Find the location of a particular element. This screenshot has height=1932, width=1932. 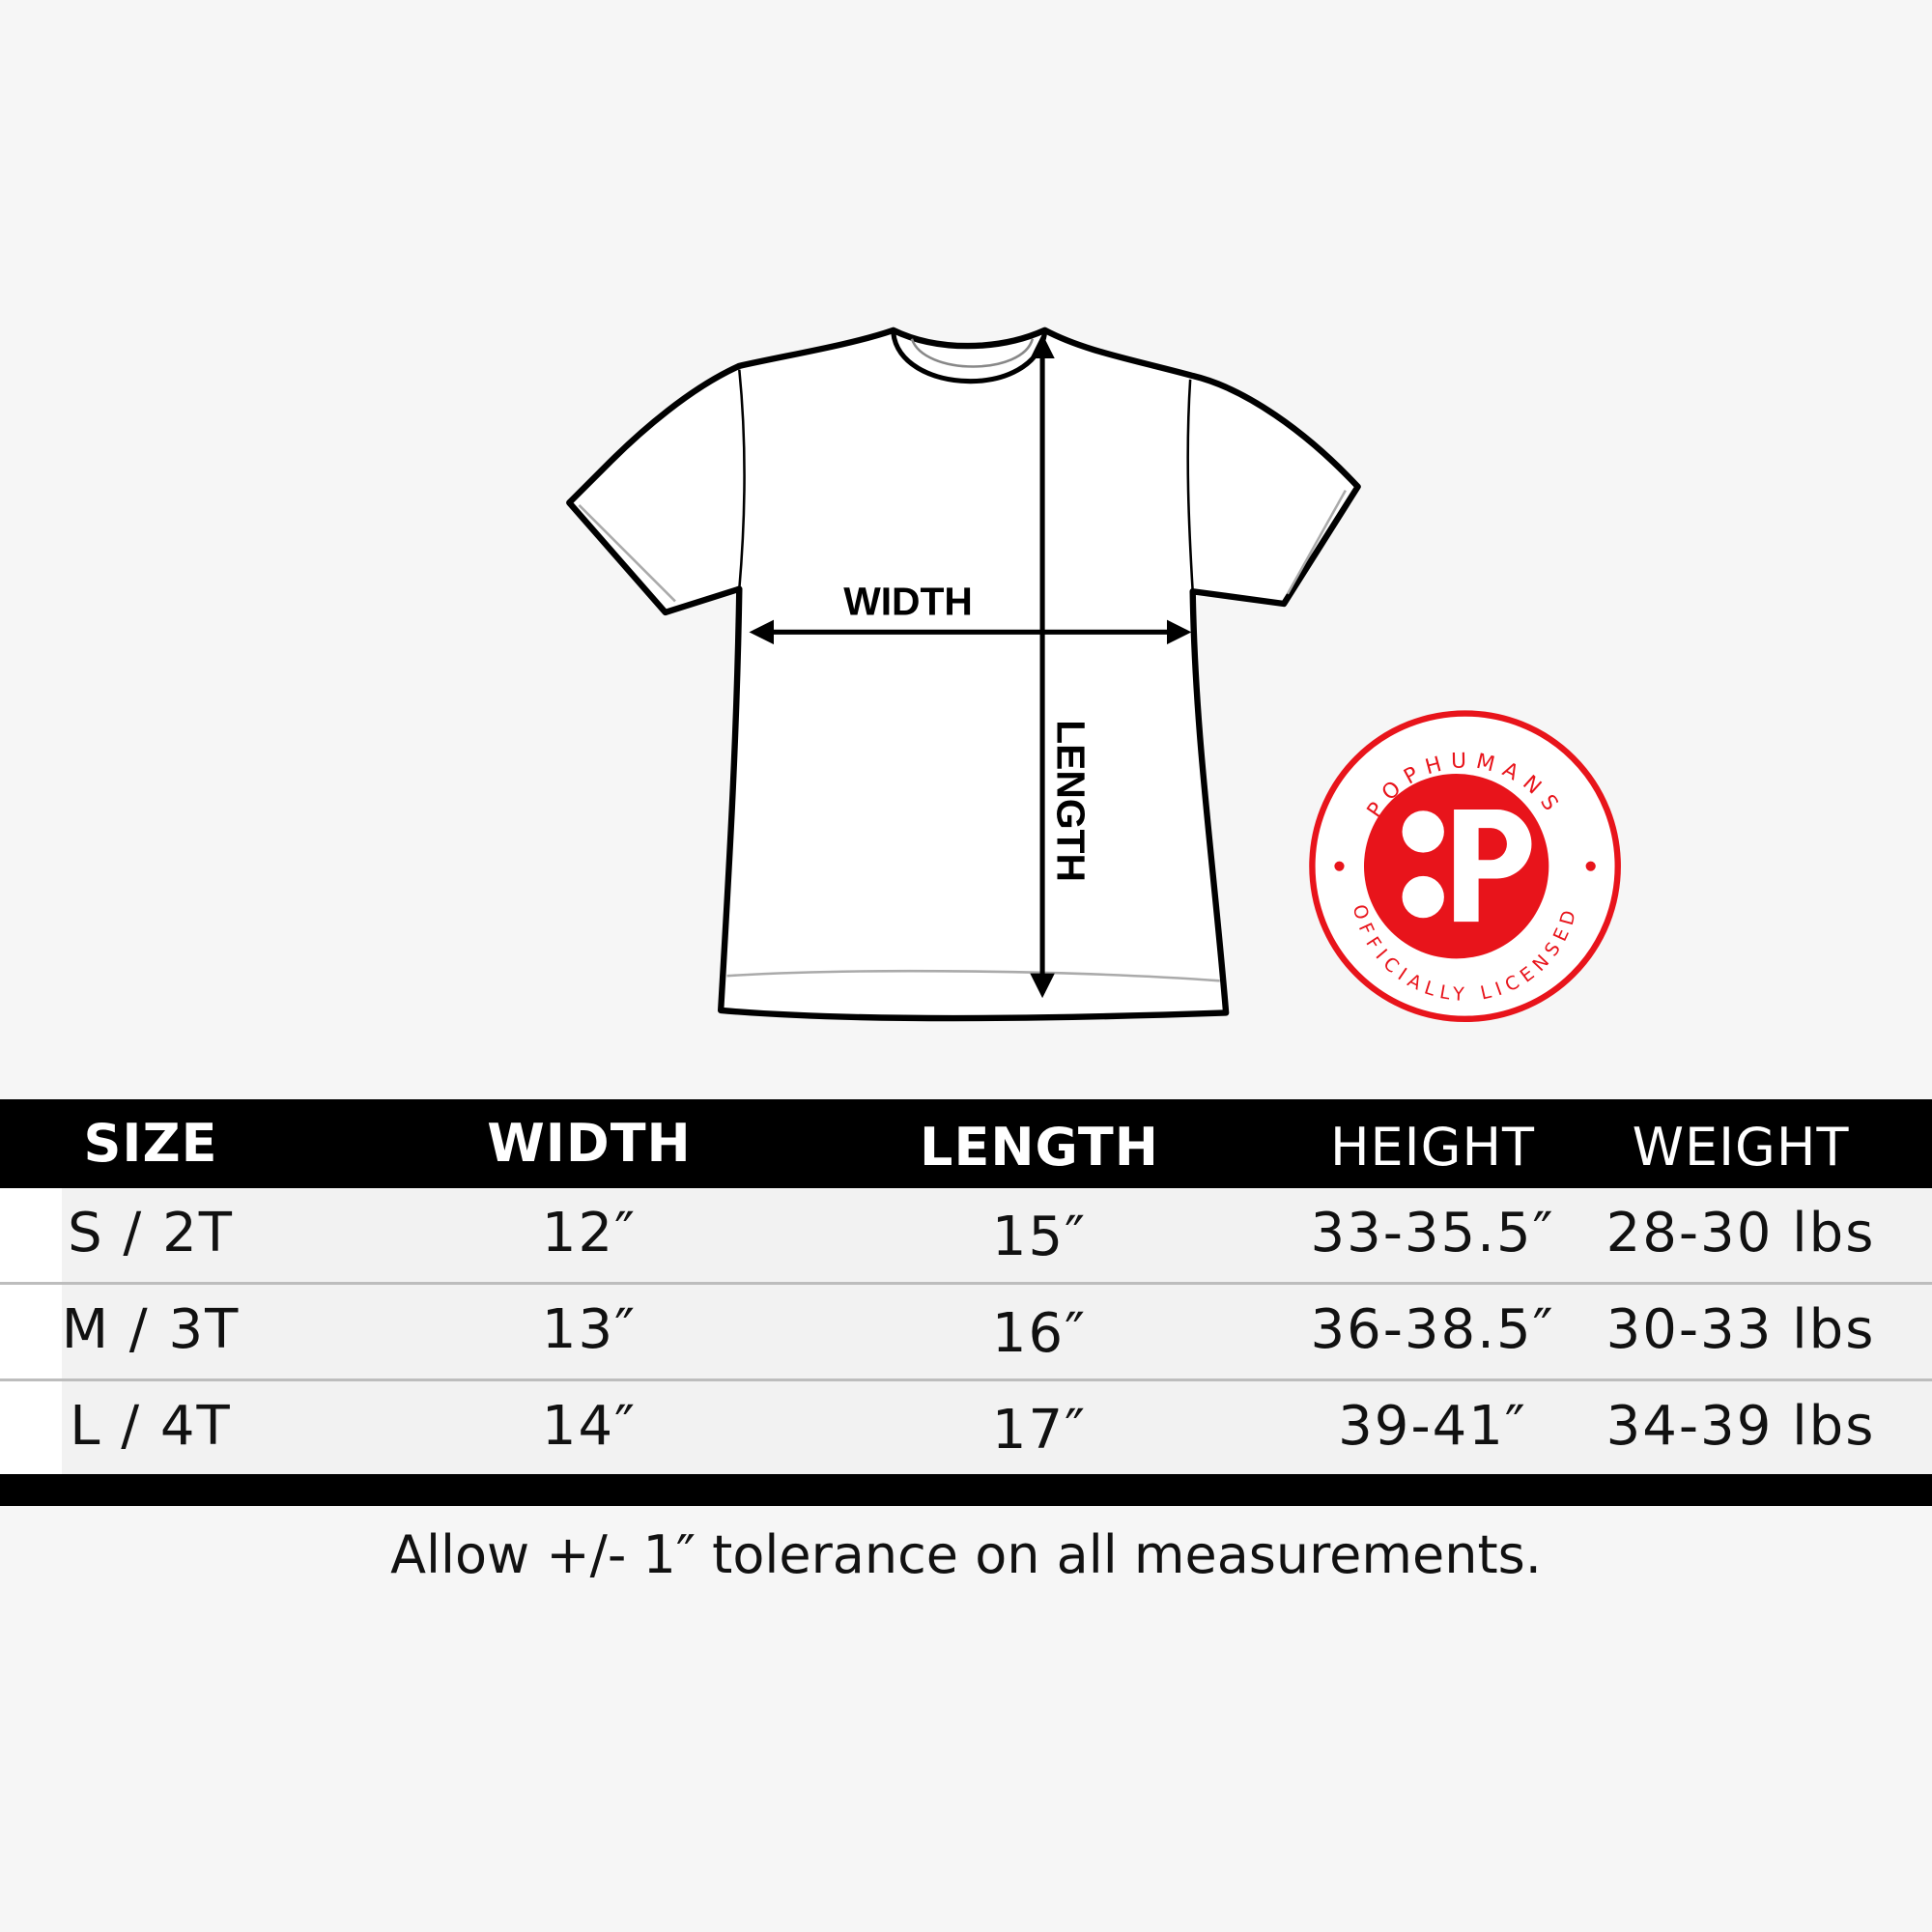

header-width: WIDTH is located at coordinates (589, 1143).